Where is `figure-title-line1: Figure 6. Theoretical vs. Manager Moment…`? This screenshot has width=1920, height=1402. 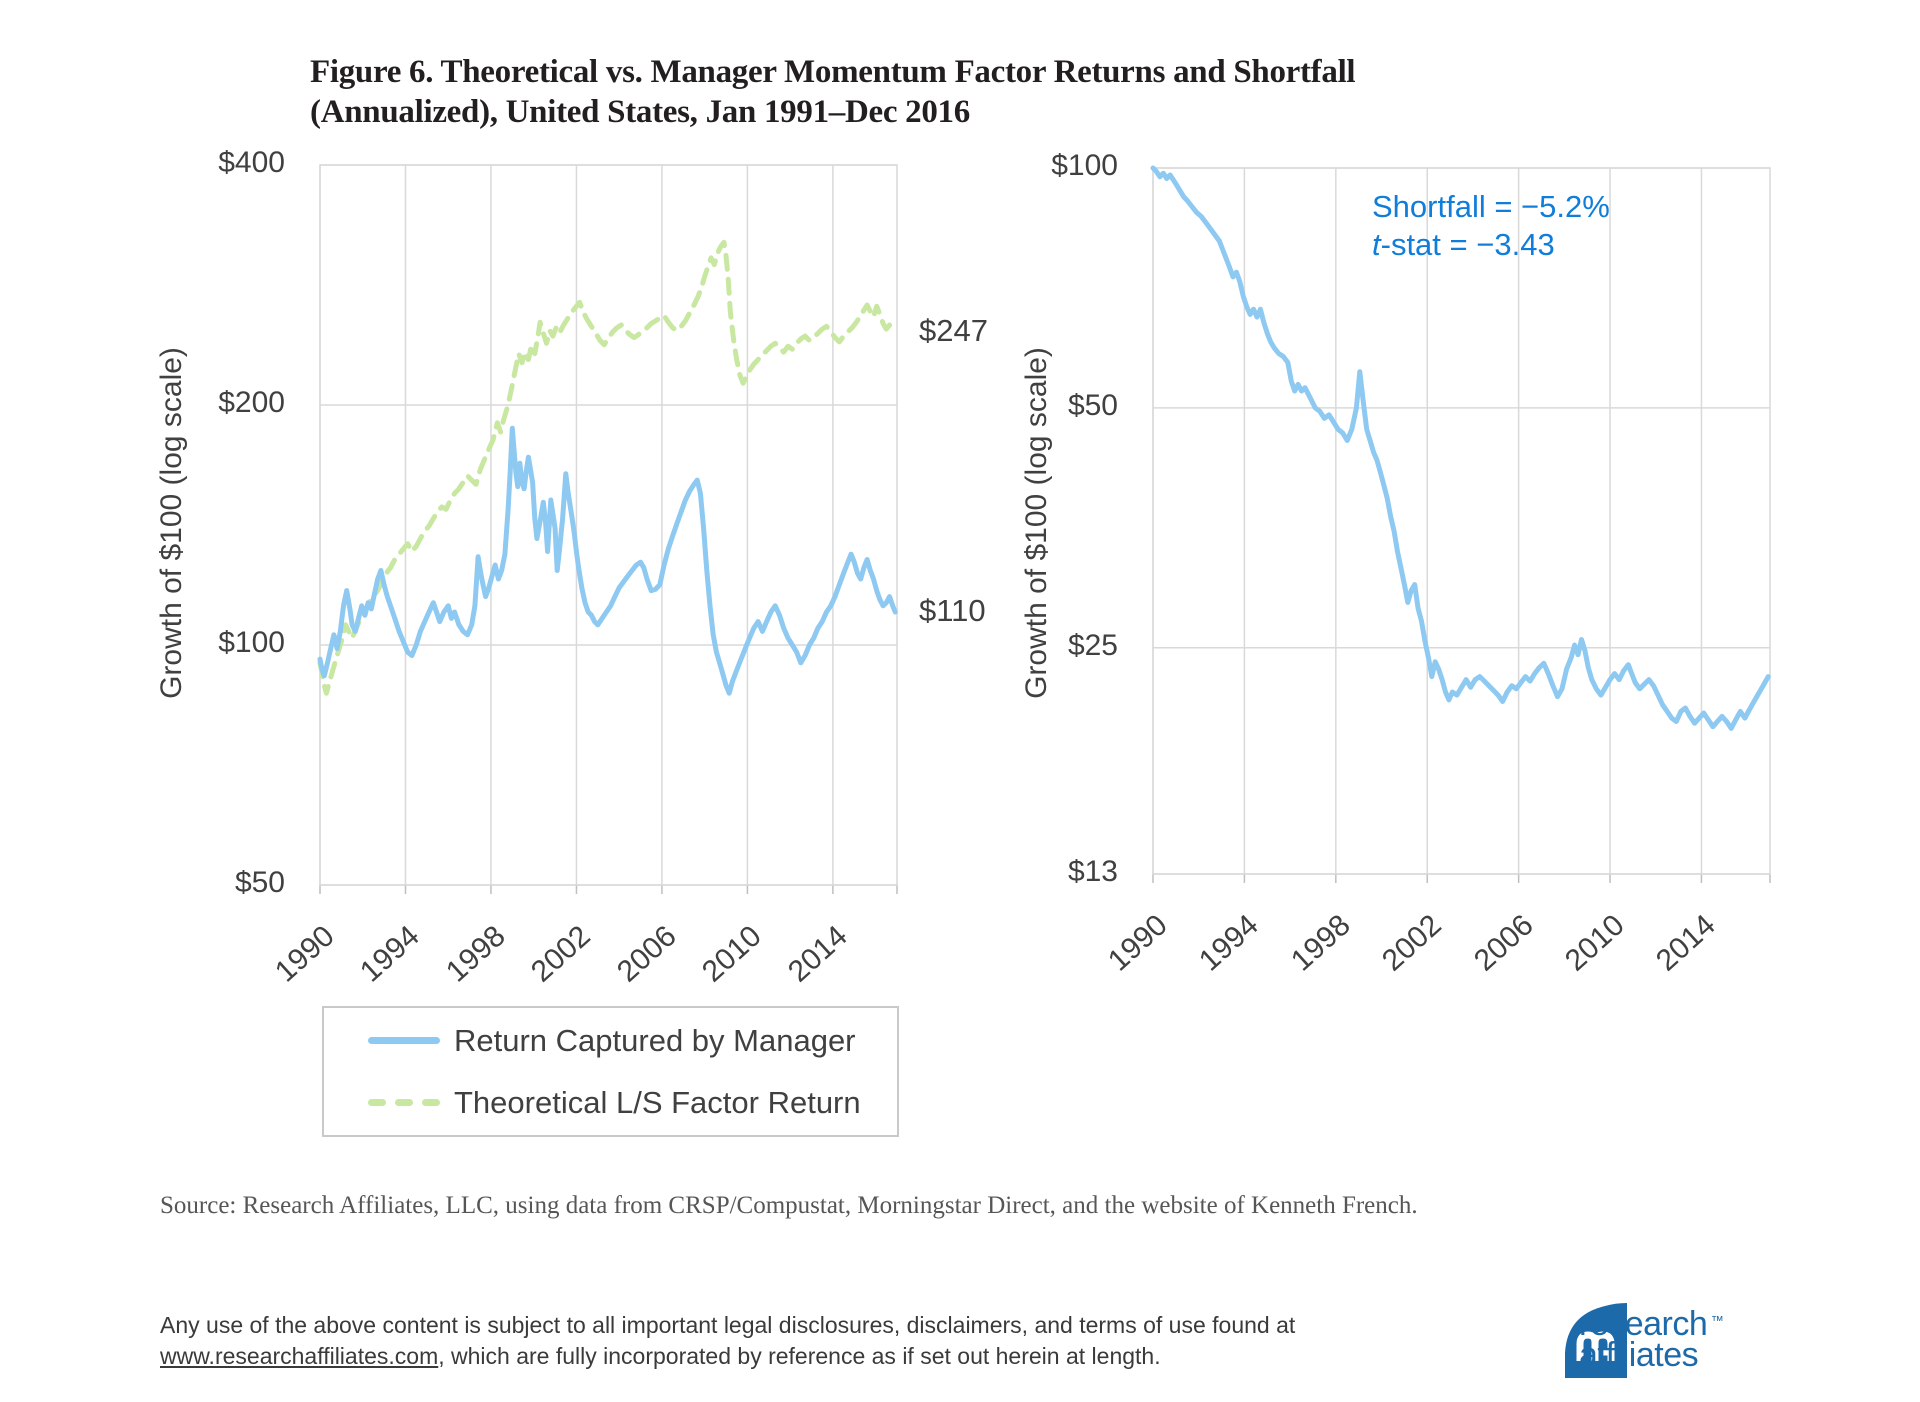 figure-title-line1: Figure 6. Theoretical vs. Manager Moment… is located at coordinates (833, 72).